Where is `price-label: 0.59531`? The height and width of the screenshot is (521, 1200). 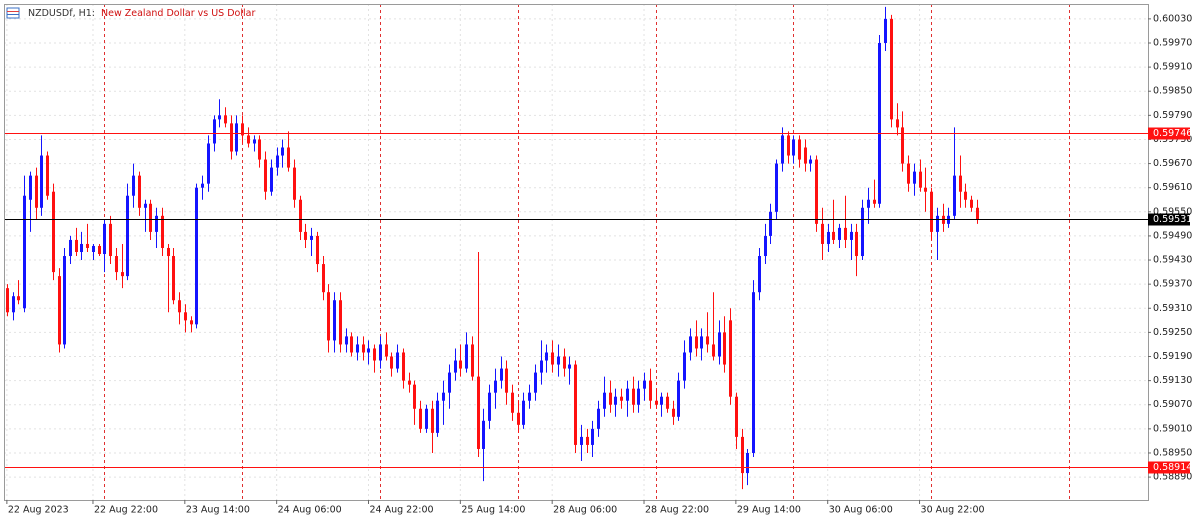
price-label: 0.59531 is located at coordinates (1172, 219).